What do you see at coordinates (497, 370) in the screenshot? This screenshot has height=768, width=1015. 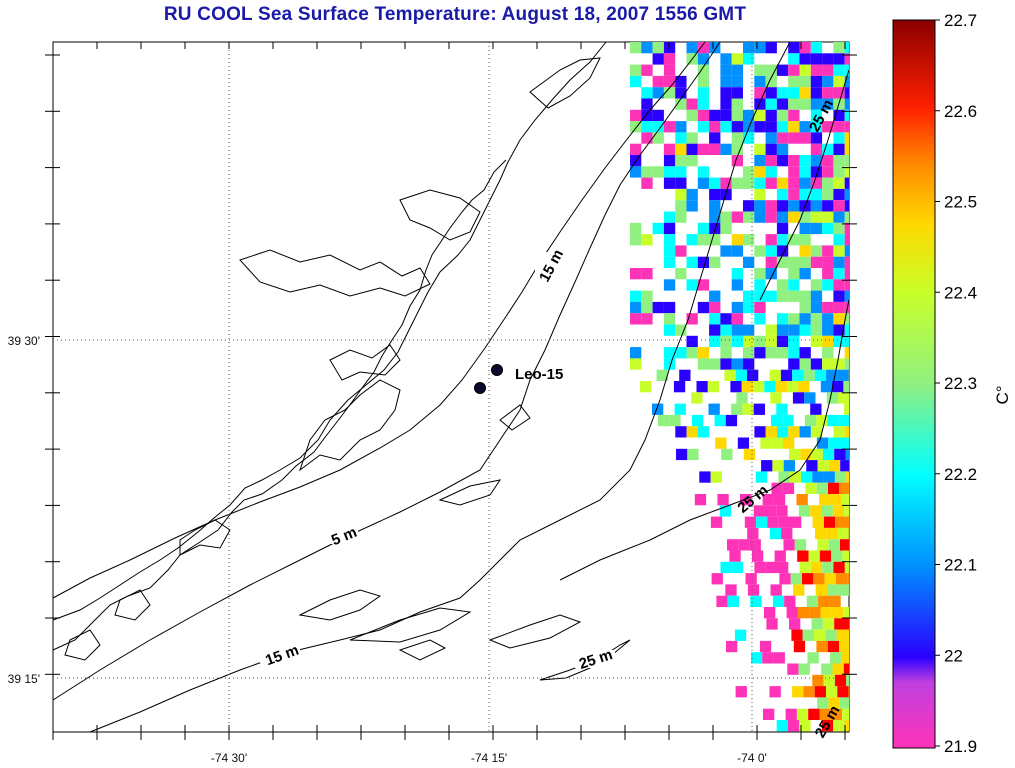 I see `station-marker-north` at bounding box center [497, 370].